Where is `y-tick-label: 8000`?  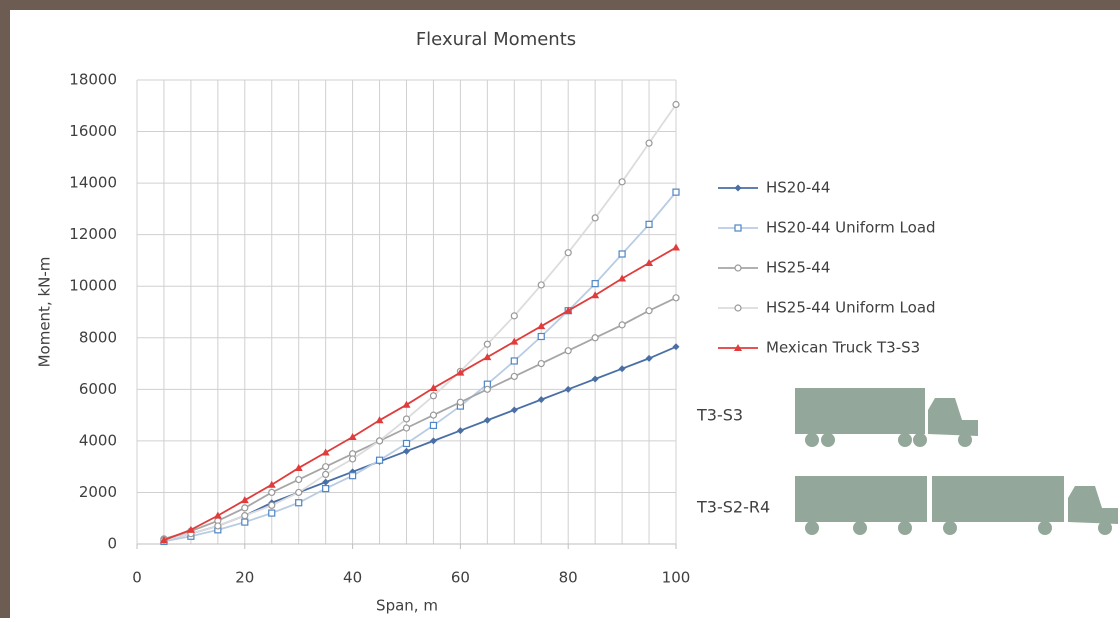
y-tick-label: 8000 is located at coordinates (98, 337).